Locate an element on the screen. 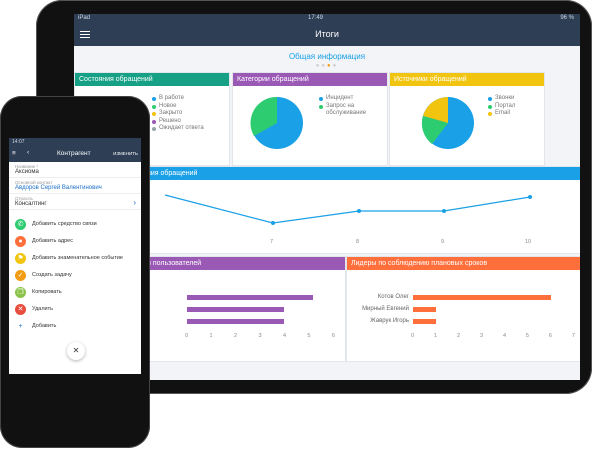 The image size is (596, 454). sources-title: Источники обращений is located at coordinates (467, 79).